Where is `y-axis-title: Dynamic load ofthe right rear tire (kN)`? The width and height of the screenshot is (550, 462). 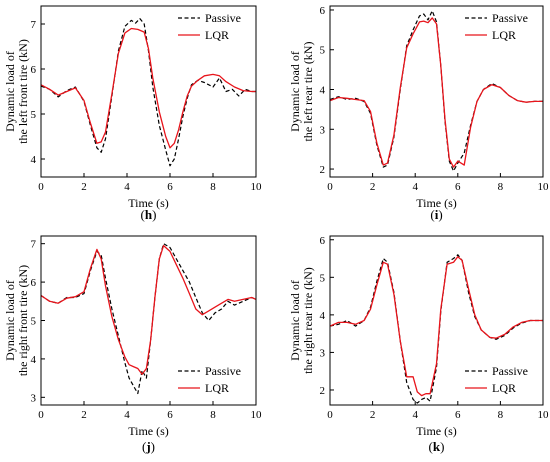 y-axis-title: Dynamic load ofthe right rear tire (kN) is located at coordinates (301, 320).